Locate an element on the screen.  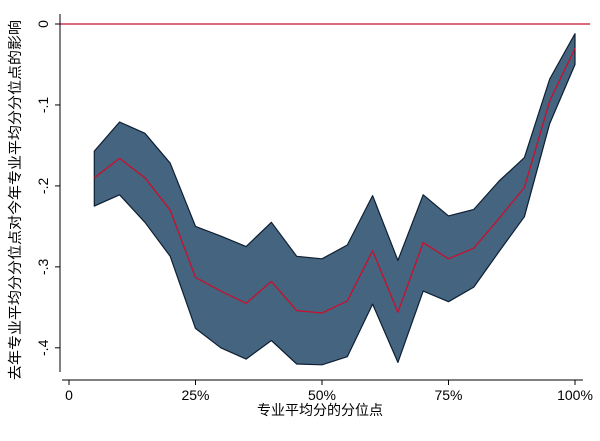
x-tick-label: 25% is located at coordinates (195, 395).